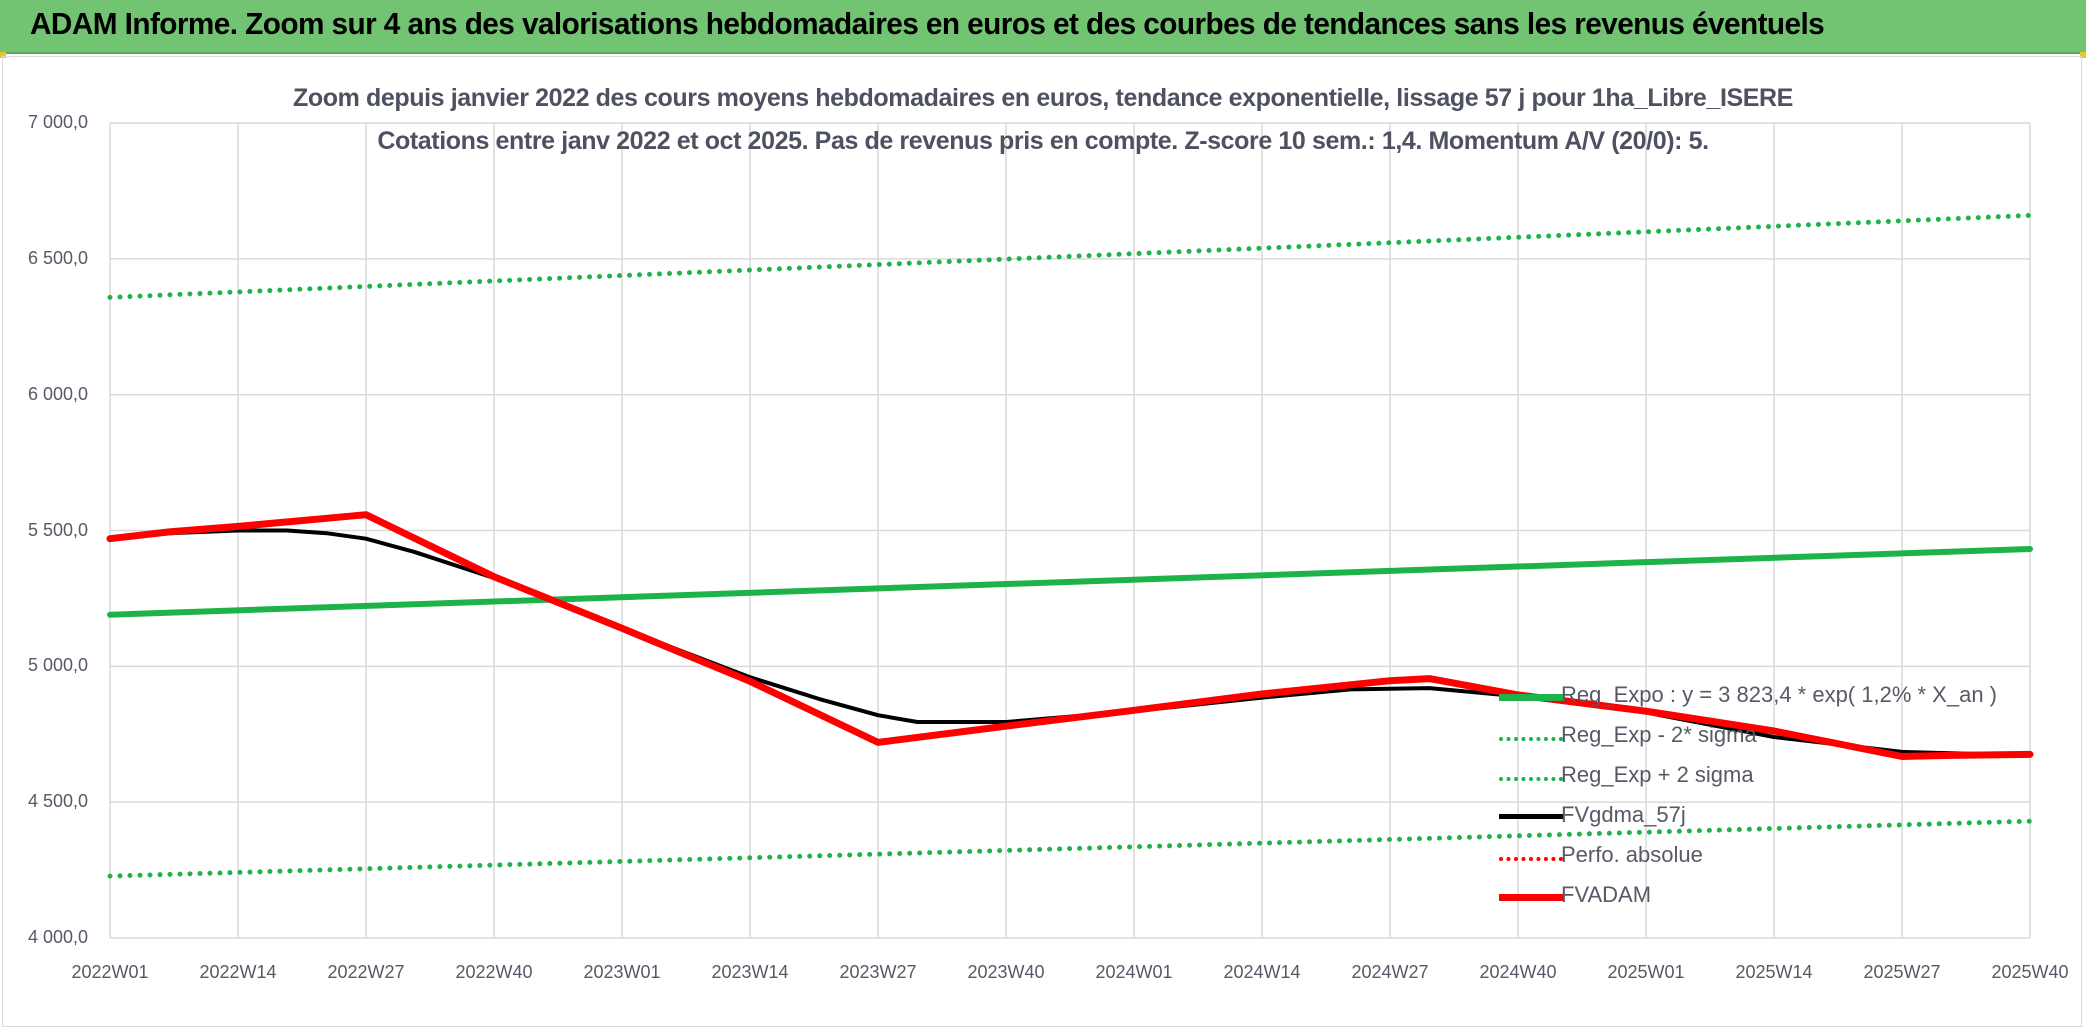 This screenshot has width=2086, height=1031. Describe the element at coordinates (878, 972) in the screenshot. I see `x-tick-label: 2023W27` at that location.